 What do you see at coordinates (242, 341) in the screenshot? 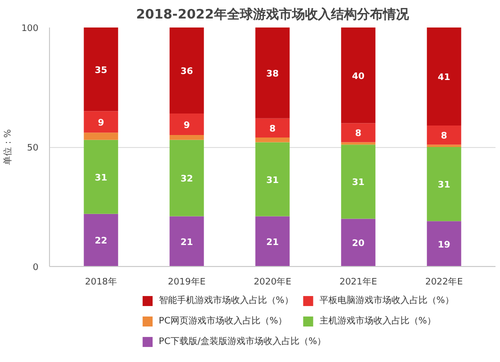
I see `legend-label: PC下载版/盒装版游戏市场收入占比（%）` at bounding box center [242, 341].